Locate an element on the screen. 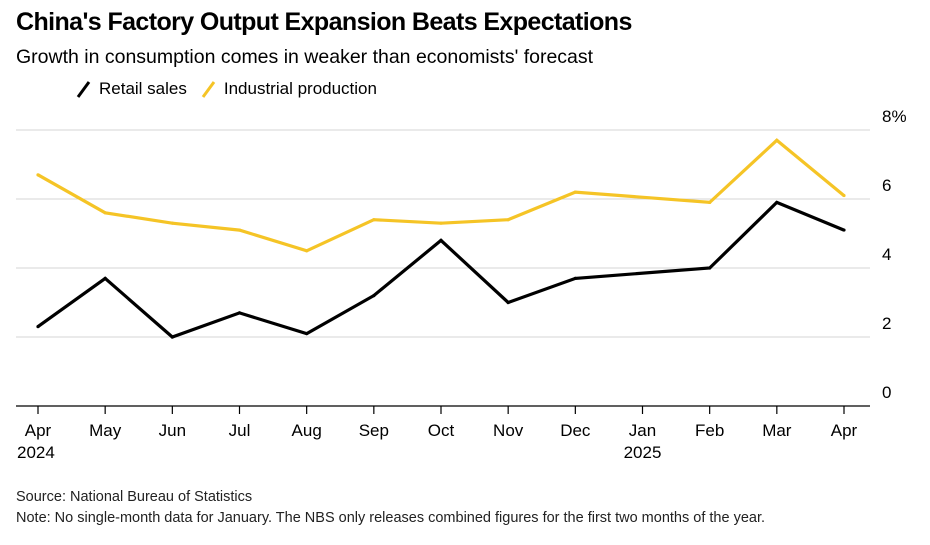 The width and height of the screenshot is (930, 545). x-tick-label-2: Jun is located at coordinates (172, 430).